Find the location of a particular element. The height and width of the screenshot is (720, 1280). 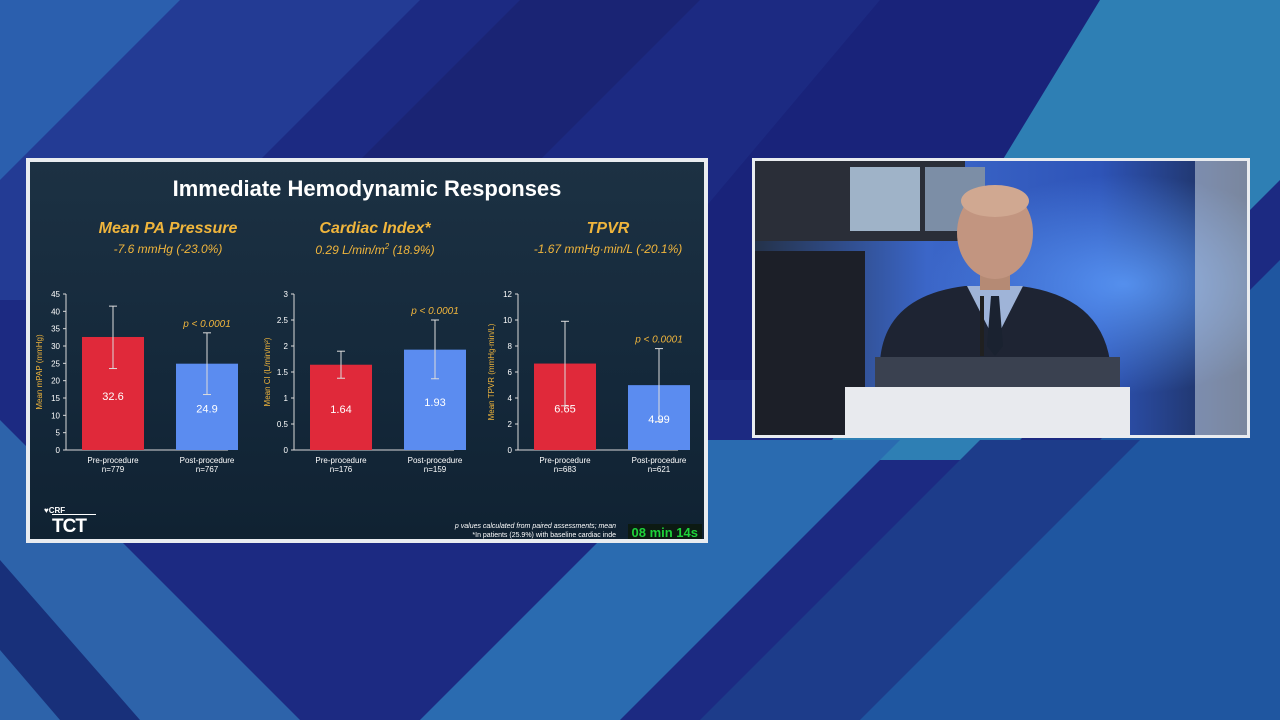

y-tick-label: 30 is located at coordinates (55, 346).